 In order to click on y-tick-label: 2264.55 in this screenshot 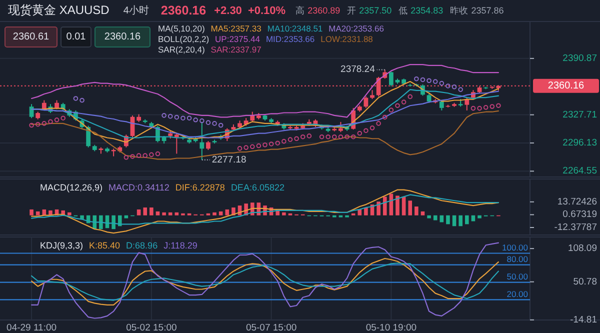, I will do `click(579, 171)`.